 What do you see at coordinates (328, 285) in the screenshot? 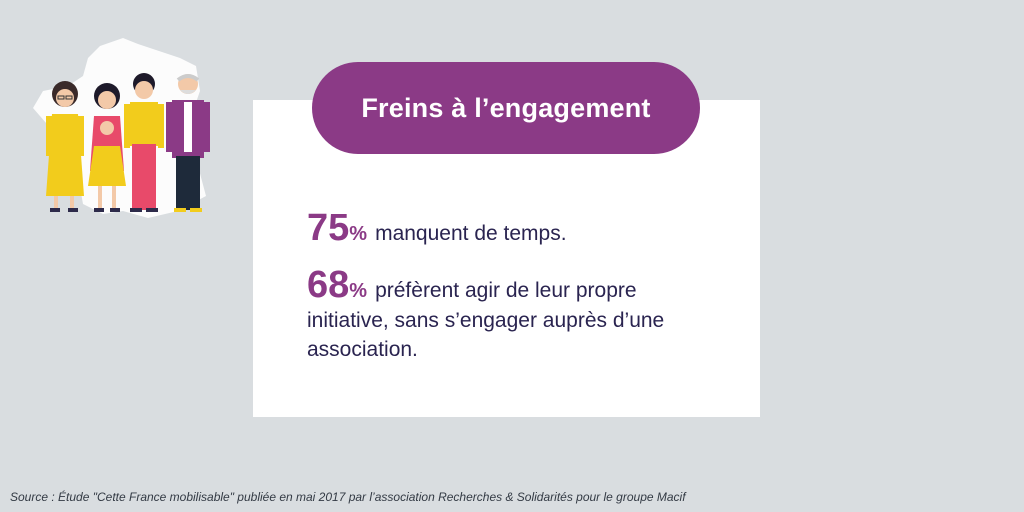
I see `stat-number: 68` at bounding box center [328, 285].